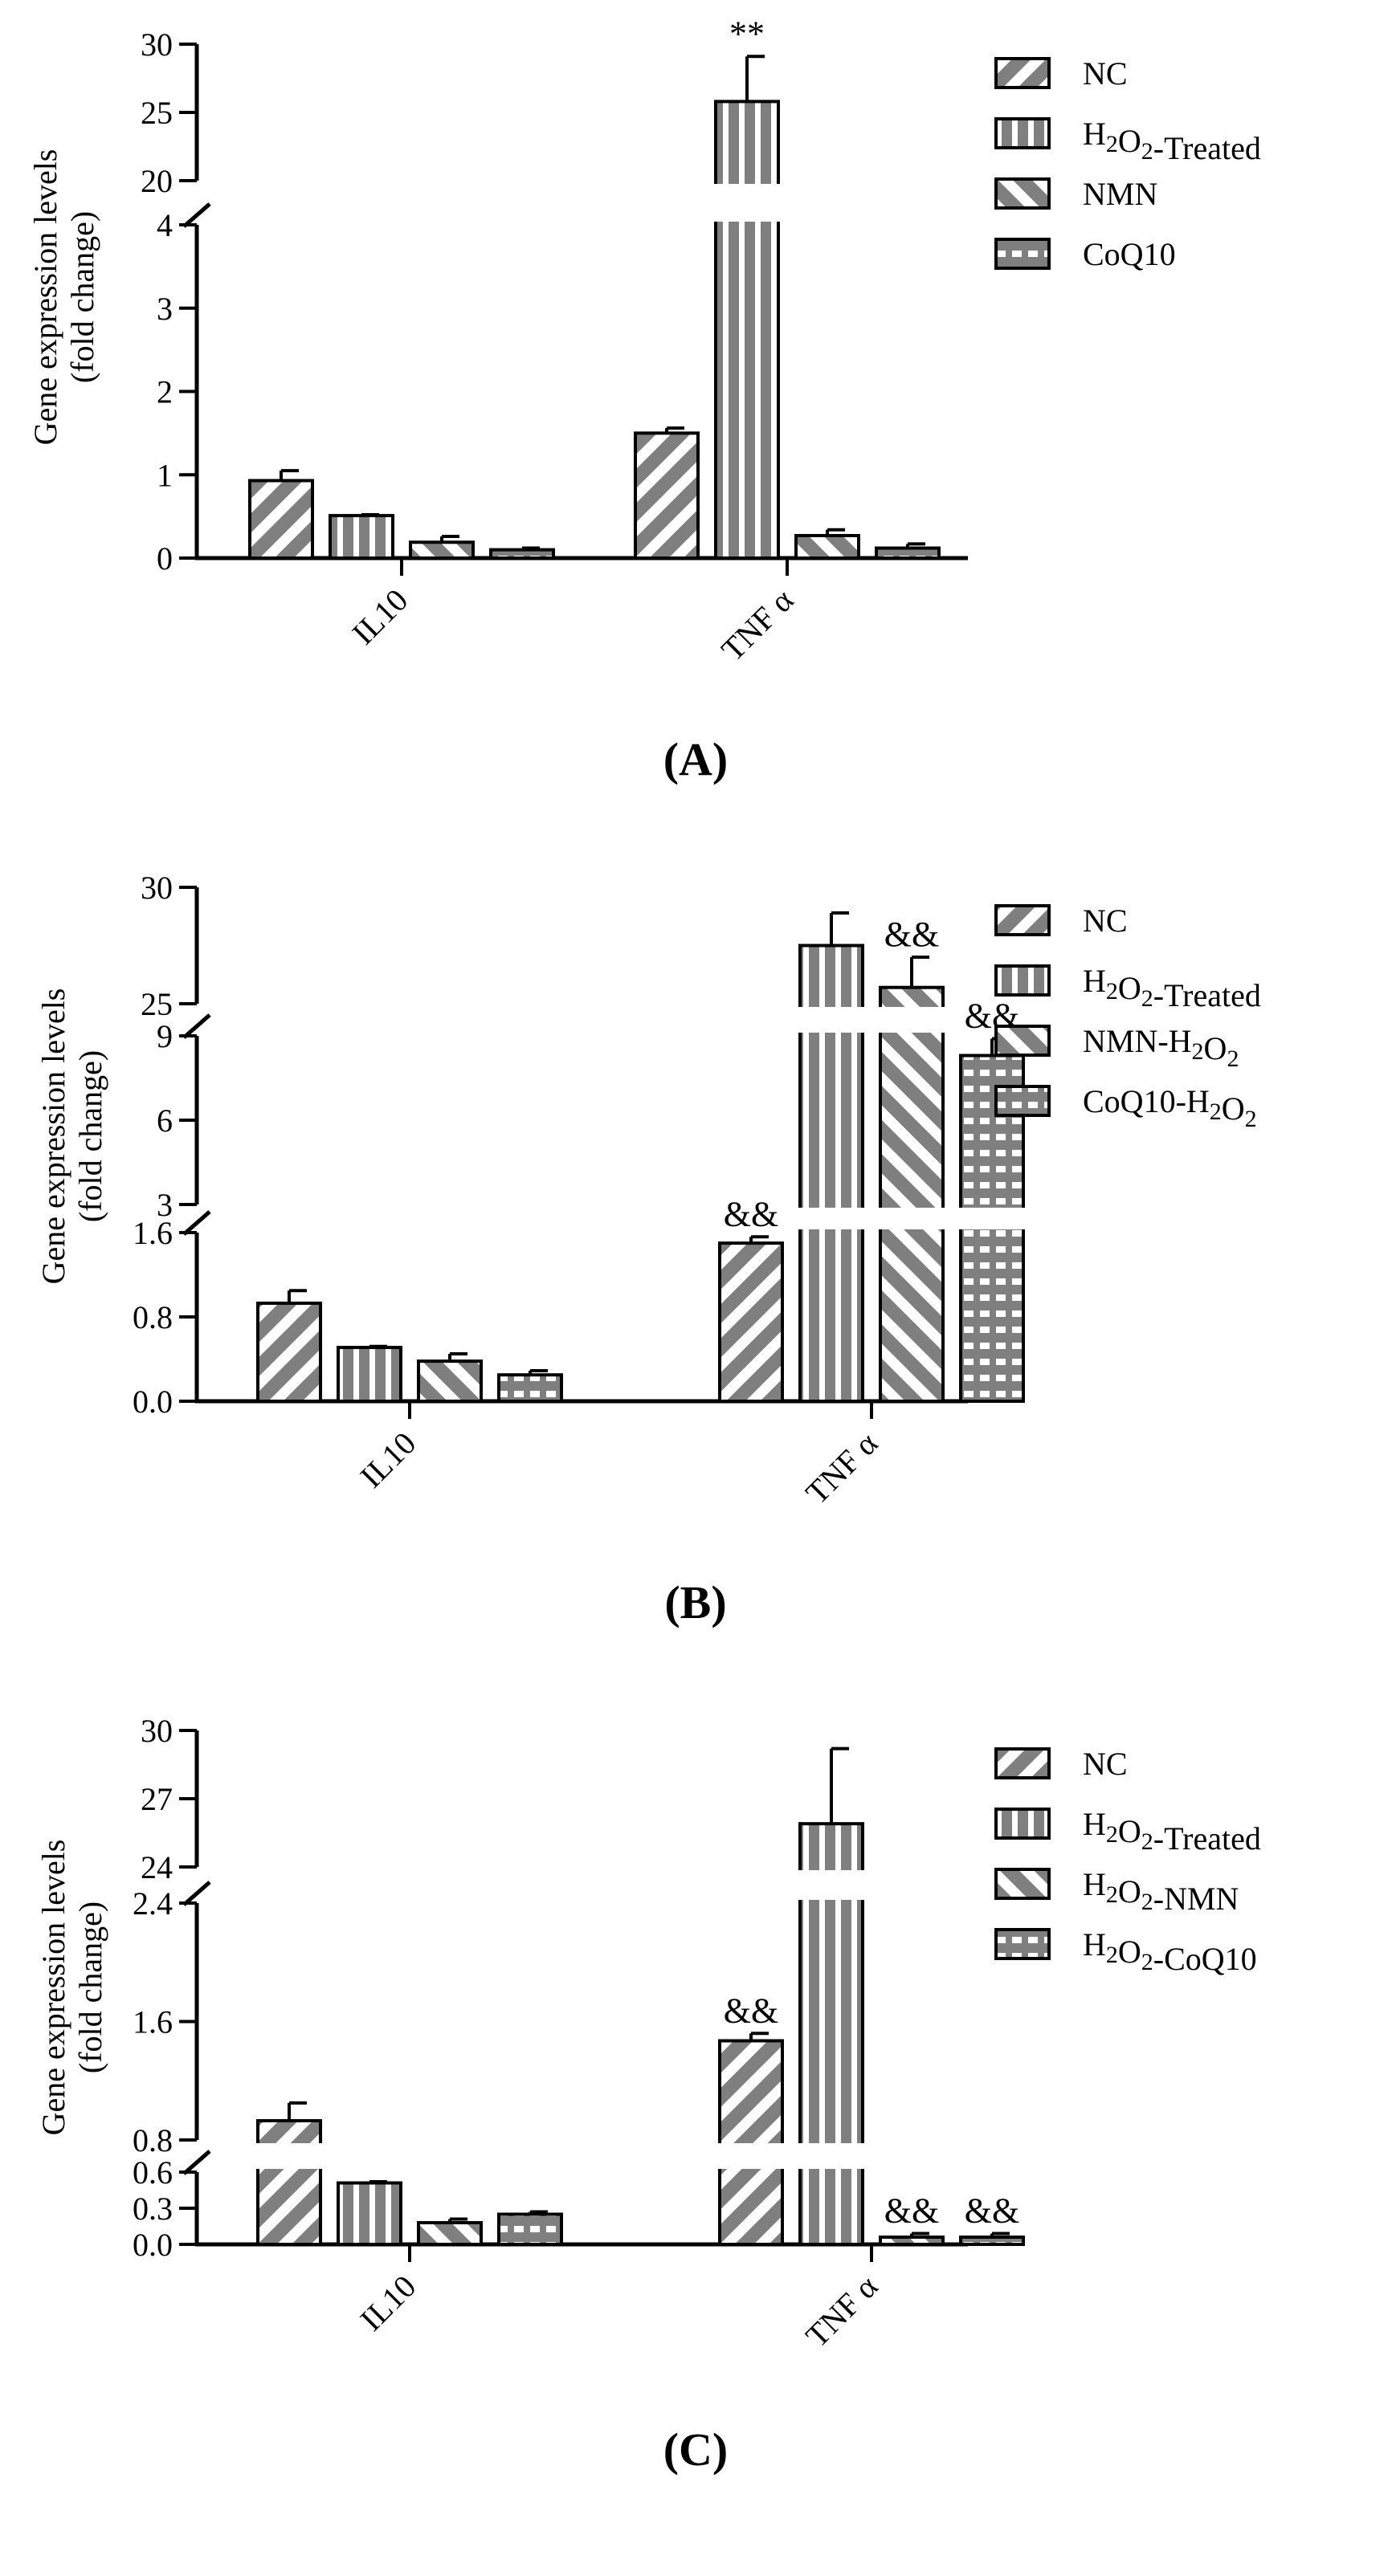 The height and width of the screenshot is (2576, 1392). I want to click on y-tick-label: 25, so click(157, 1004).